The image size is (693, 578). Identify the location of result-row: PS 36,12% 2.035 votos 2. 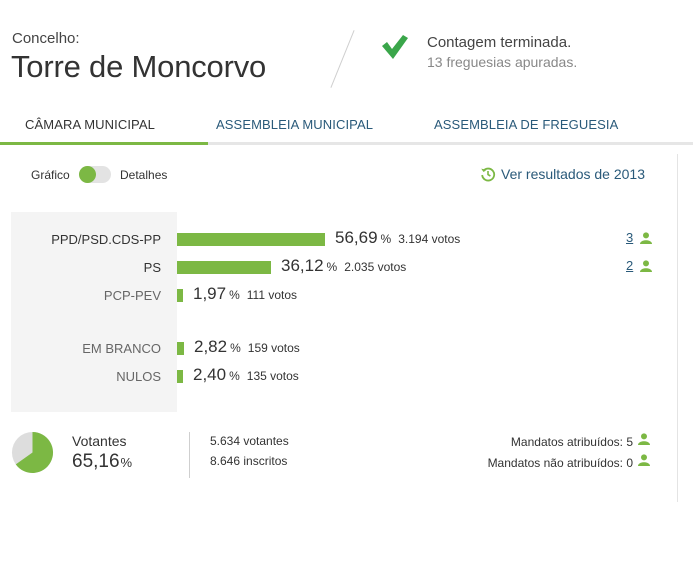
(346, 267).